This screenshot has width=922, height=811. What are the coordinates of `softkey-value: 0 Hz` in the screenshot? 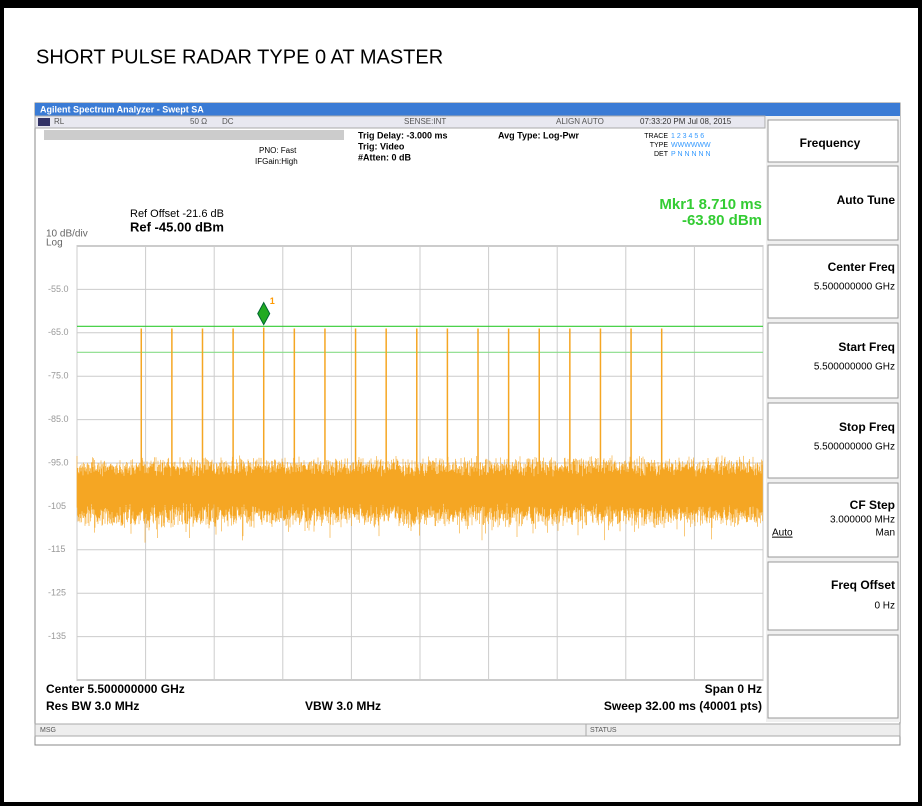 It's located at (884, 606).